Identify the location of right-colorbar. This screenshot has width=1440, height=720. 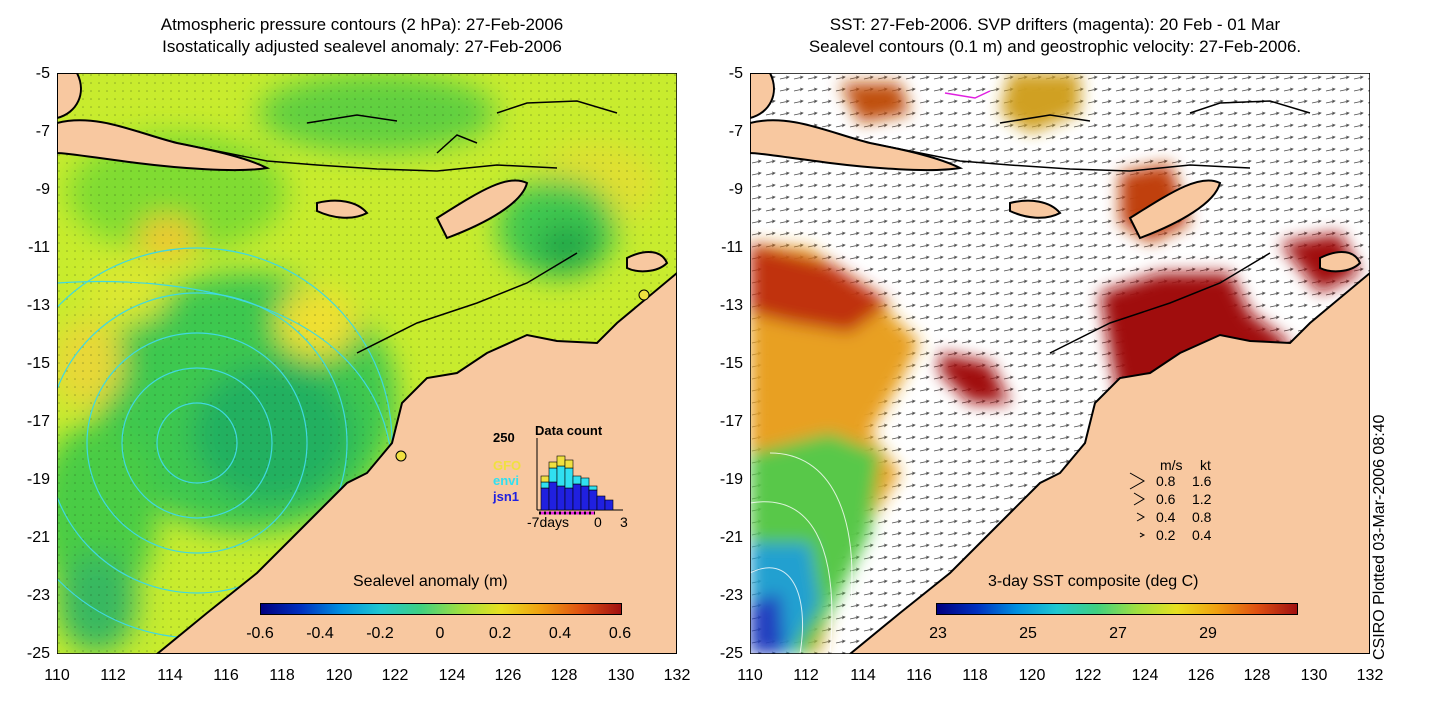
(1117, 609).